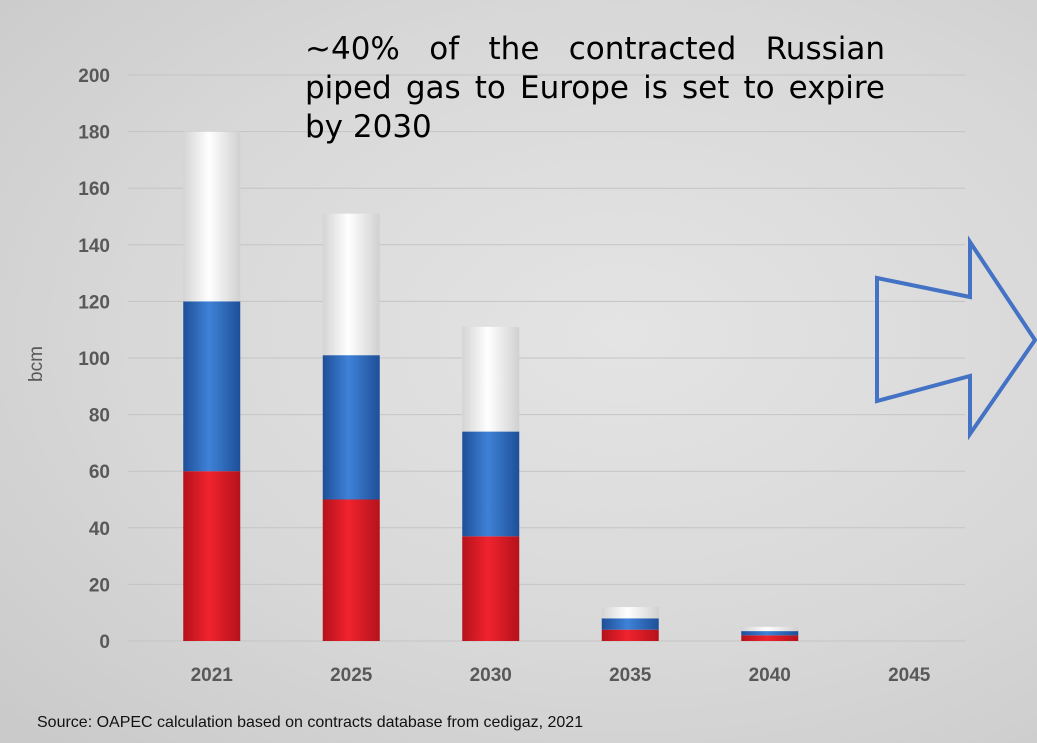  What do you see at coordinates (94, 76) in the screenshot?
I see `y-tick-label: 200` at bounding box center [94, 76].